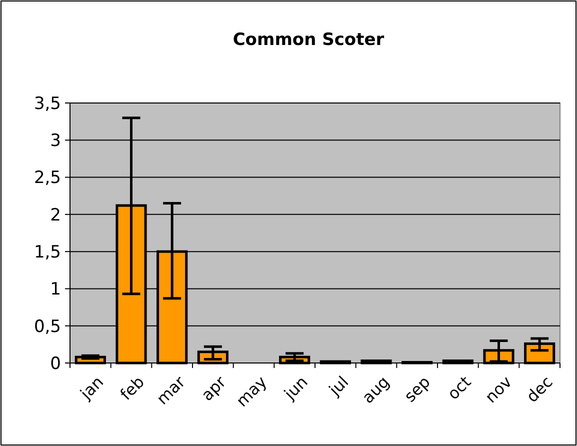  I want to click on y-tick-label: 0,5, so click(47, 326).